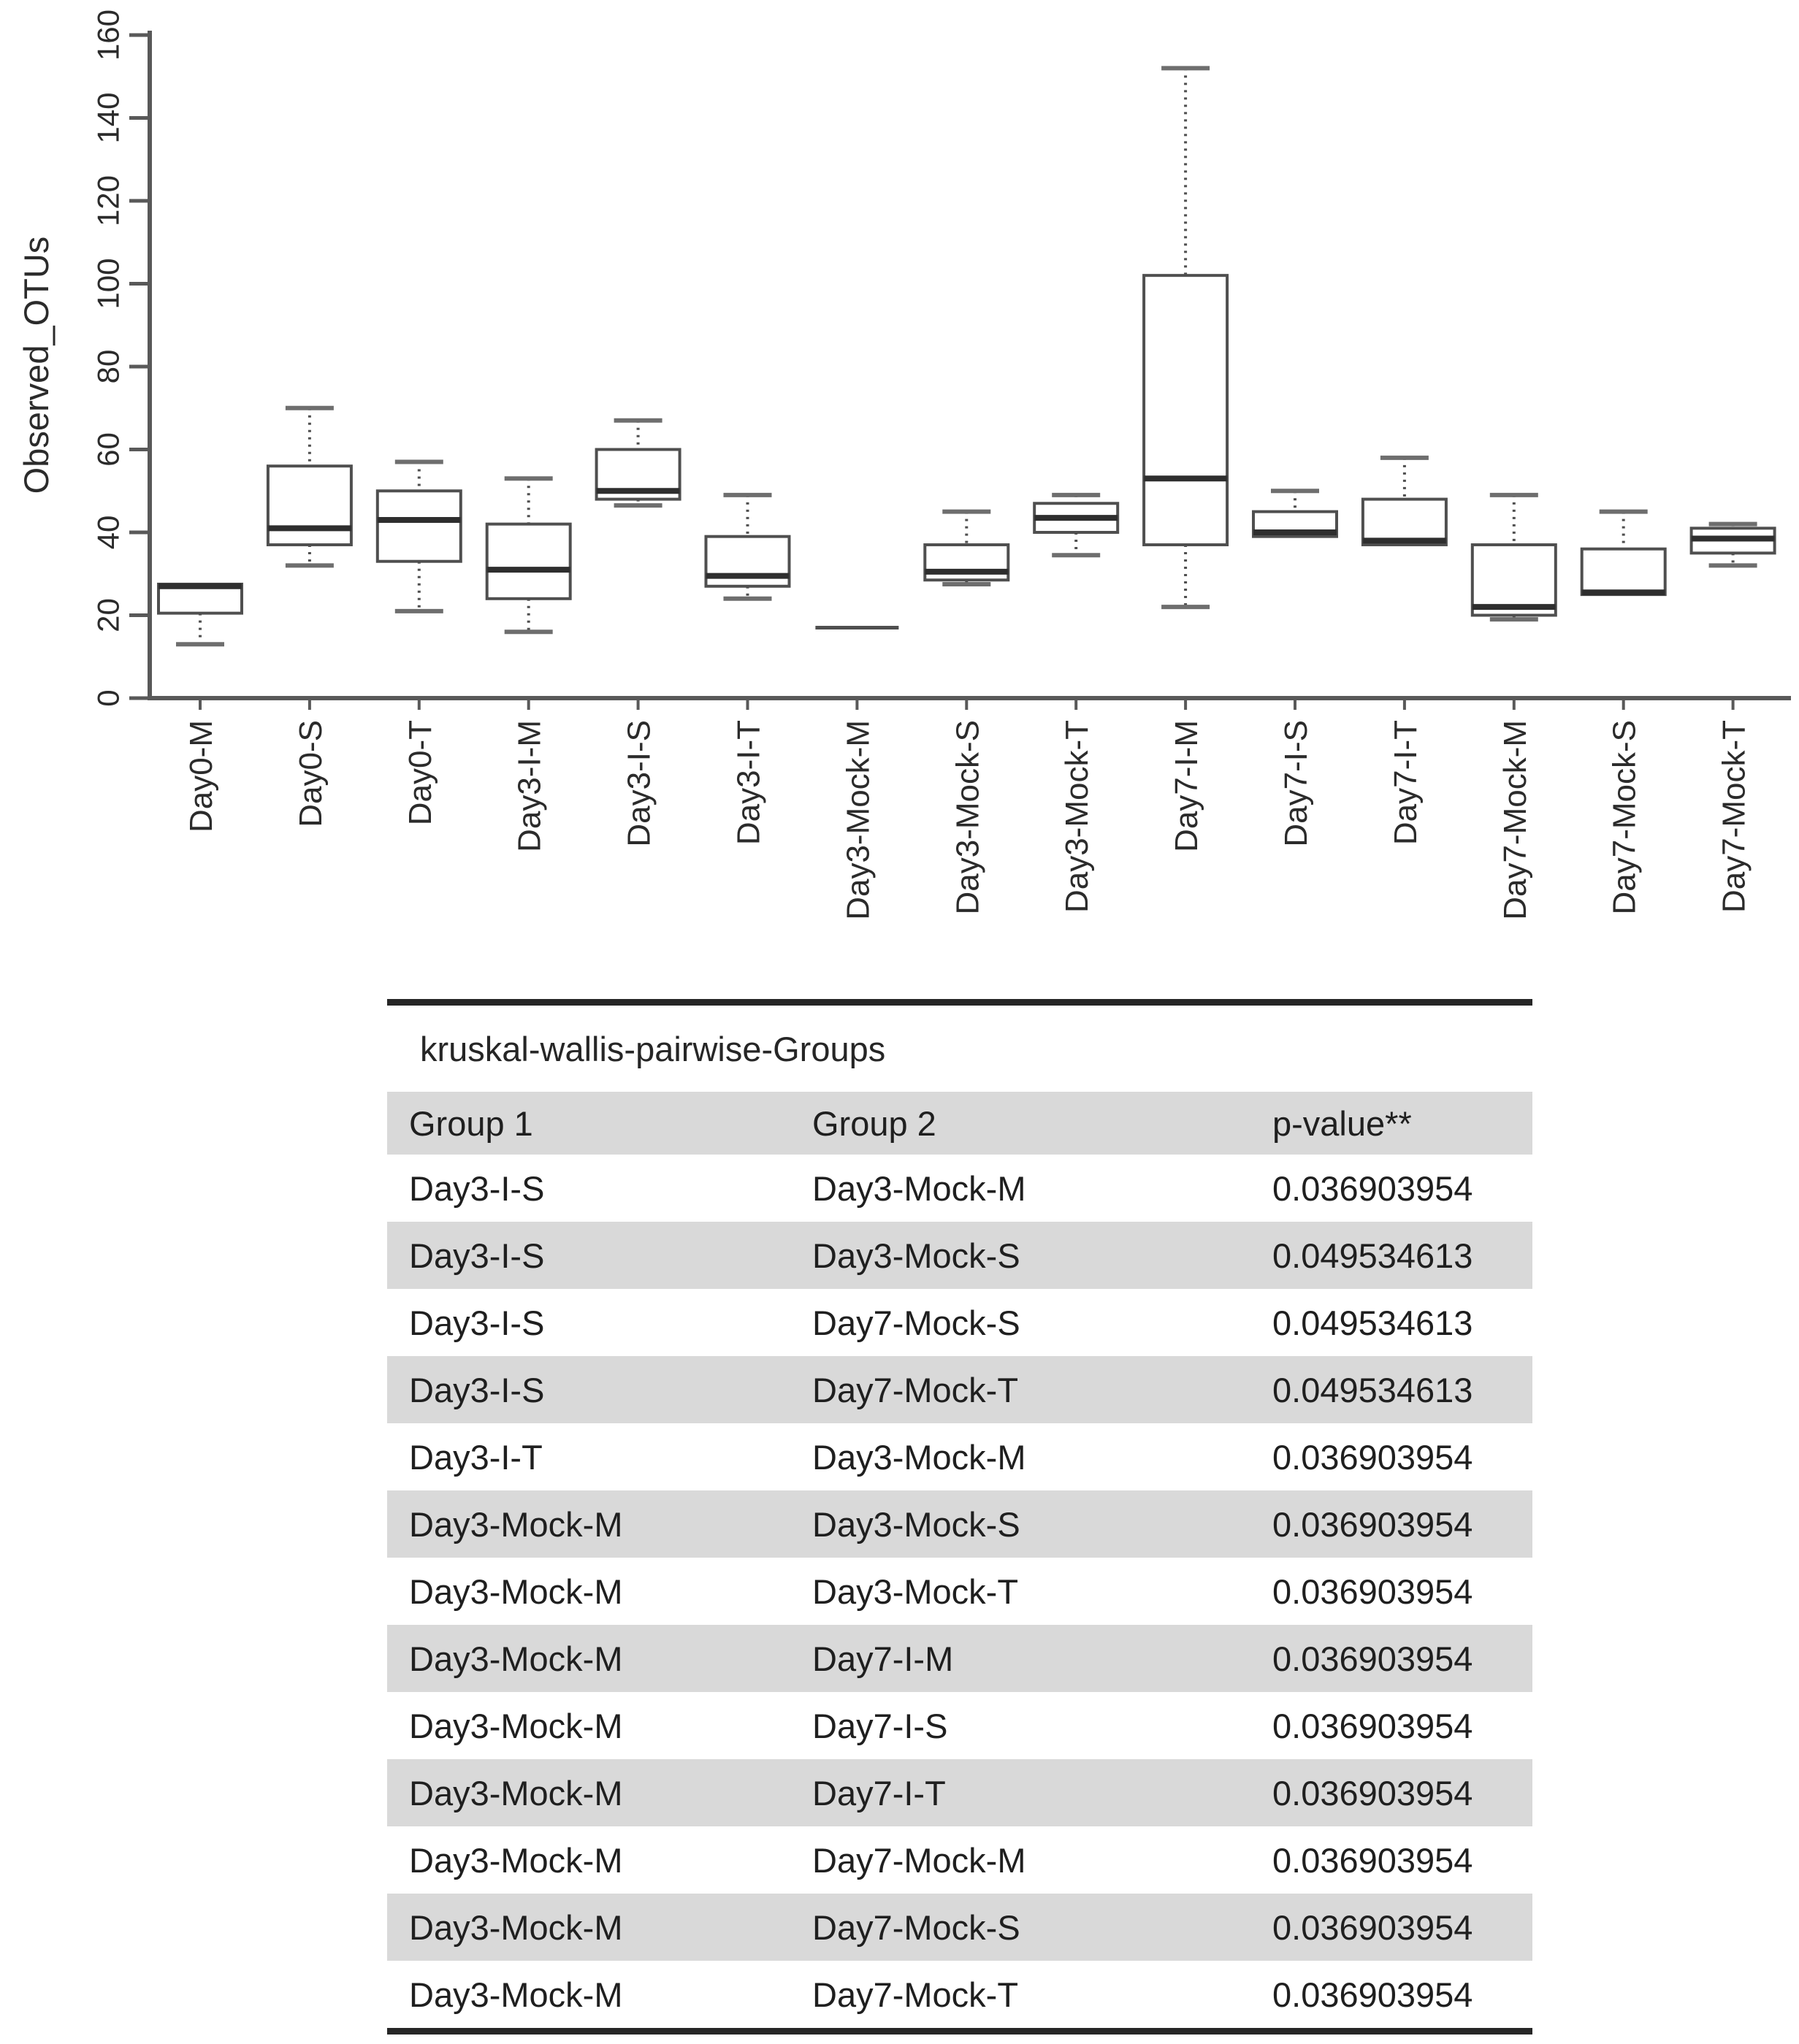 This screenshot has height=2044, width=1799. Describe the element at coordinates (471, 1123) in the screenshot. I see `column-header-group1: Group 1` at that location.